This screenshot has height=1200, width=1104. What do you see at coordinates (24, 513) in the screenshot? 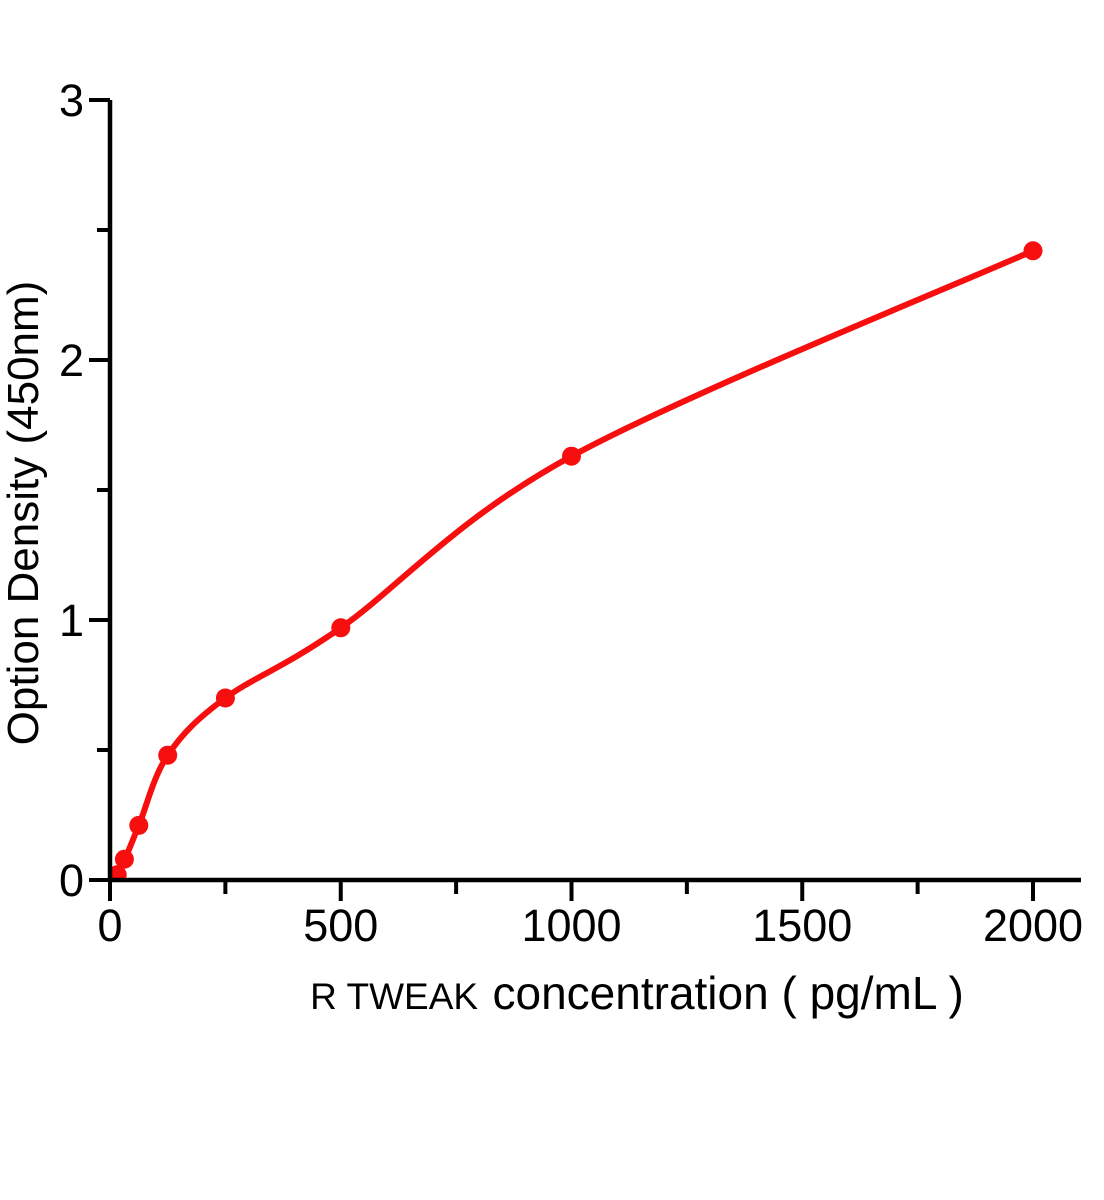
I see `y-axis-title: Option Density (450nm)` at bounding box center [24, 513].